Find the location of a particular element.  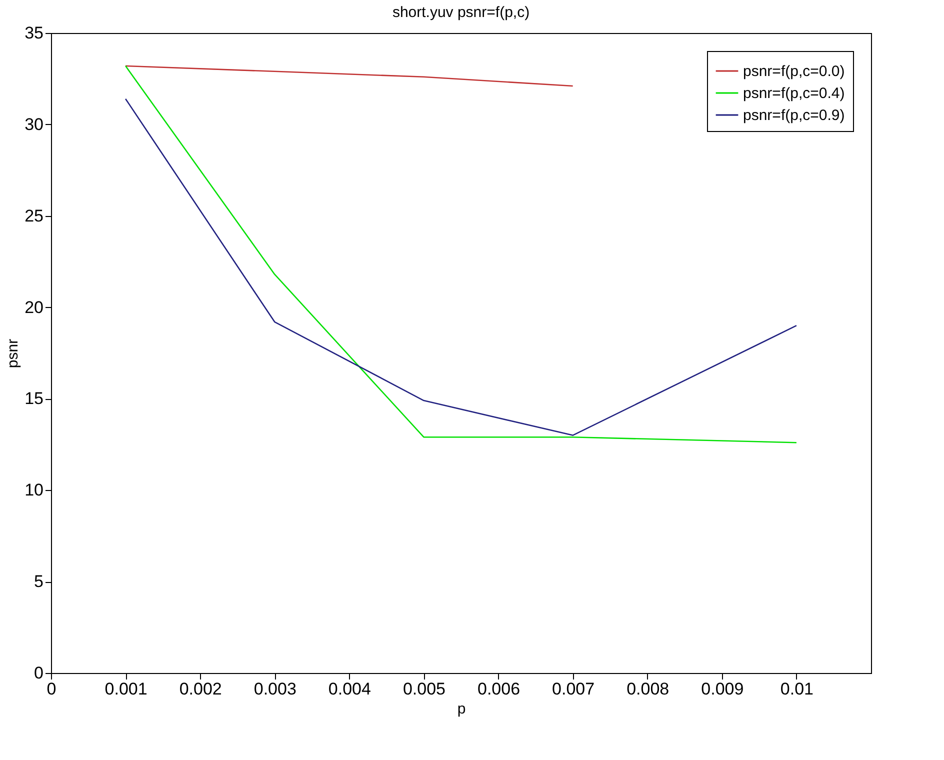

y-tick-label: 10 is located at coordinates (34, 490).